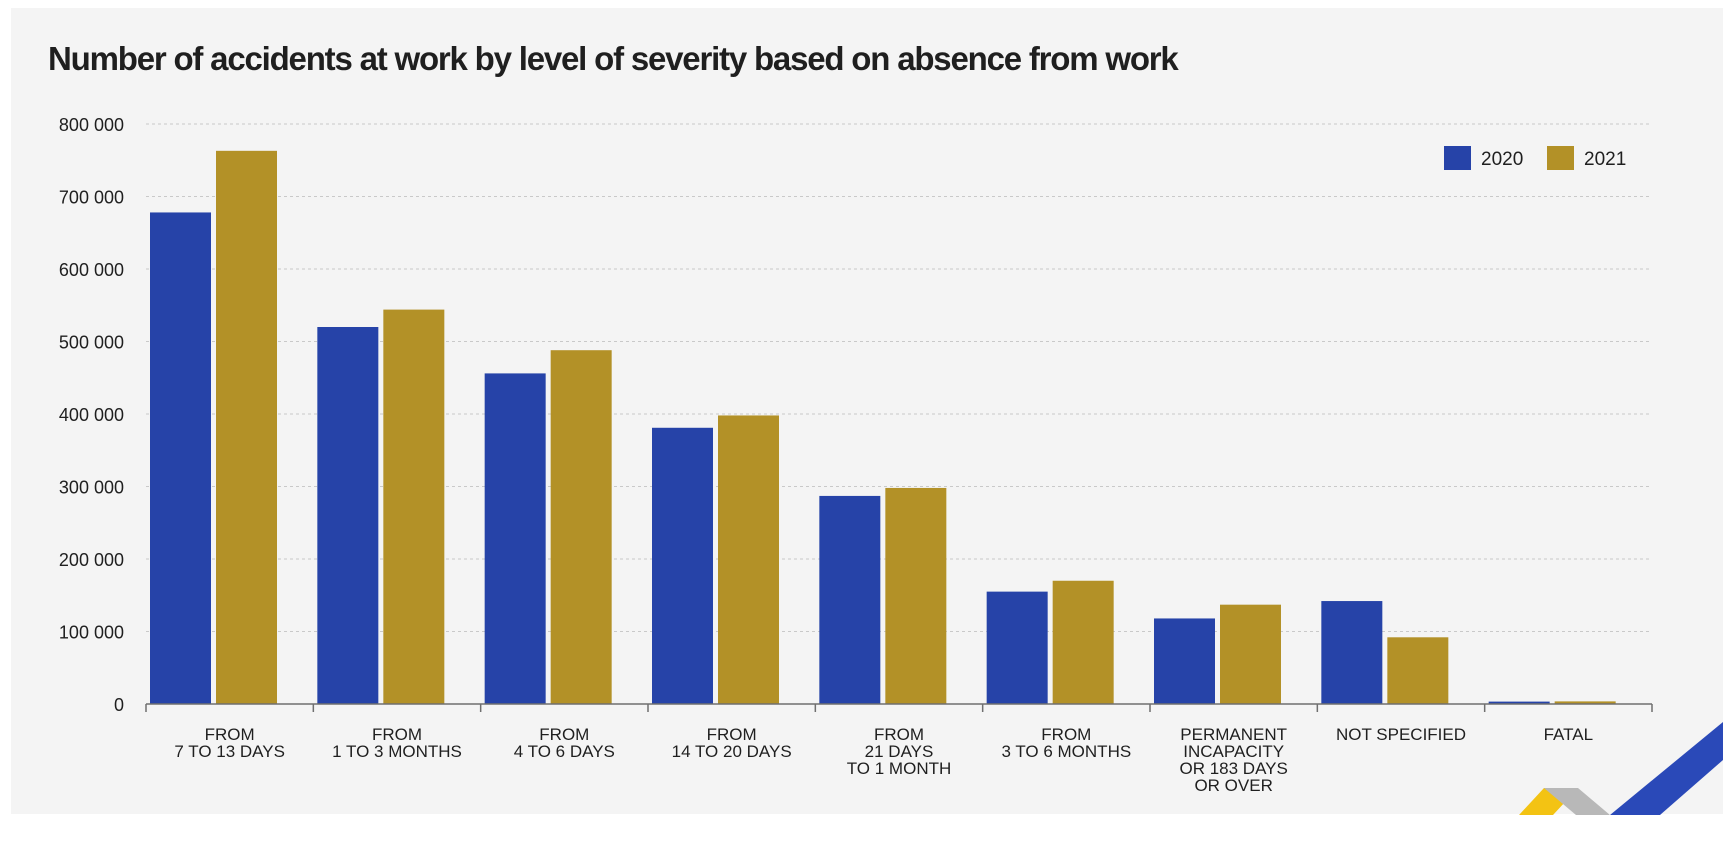  Describe the element at coordinates (1577, 801) in the screenshot. I see `logo-grey-stripe` at that location.